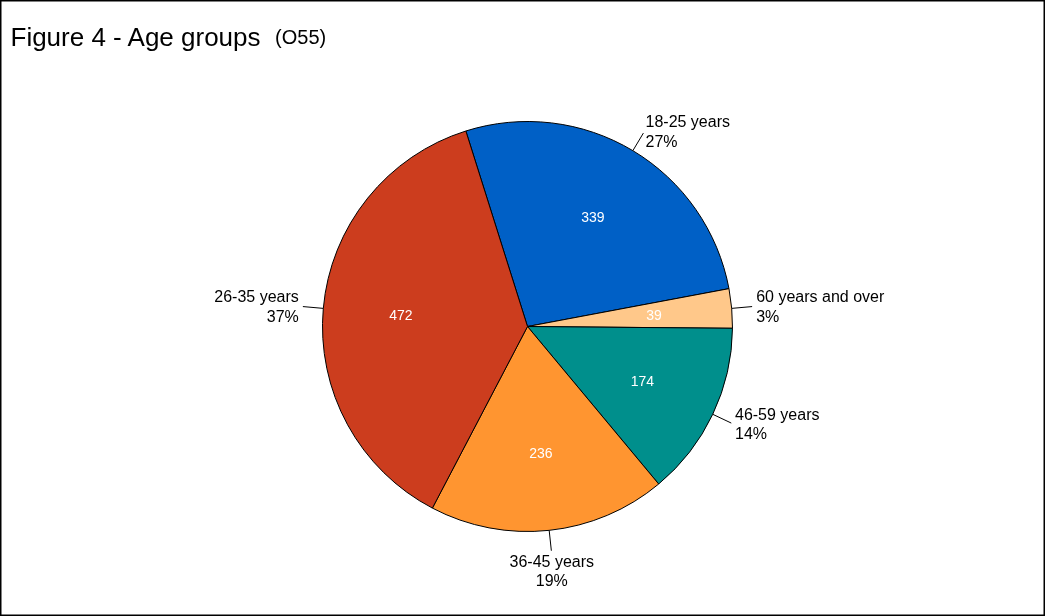  I want to click on data-label: 39, so click(654, 315).